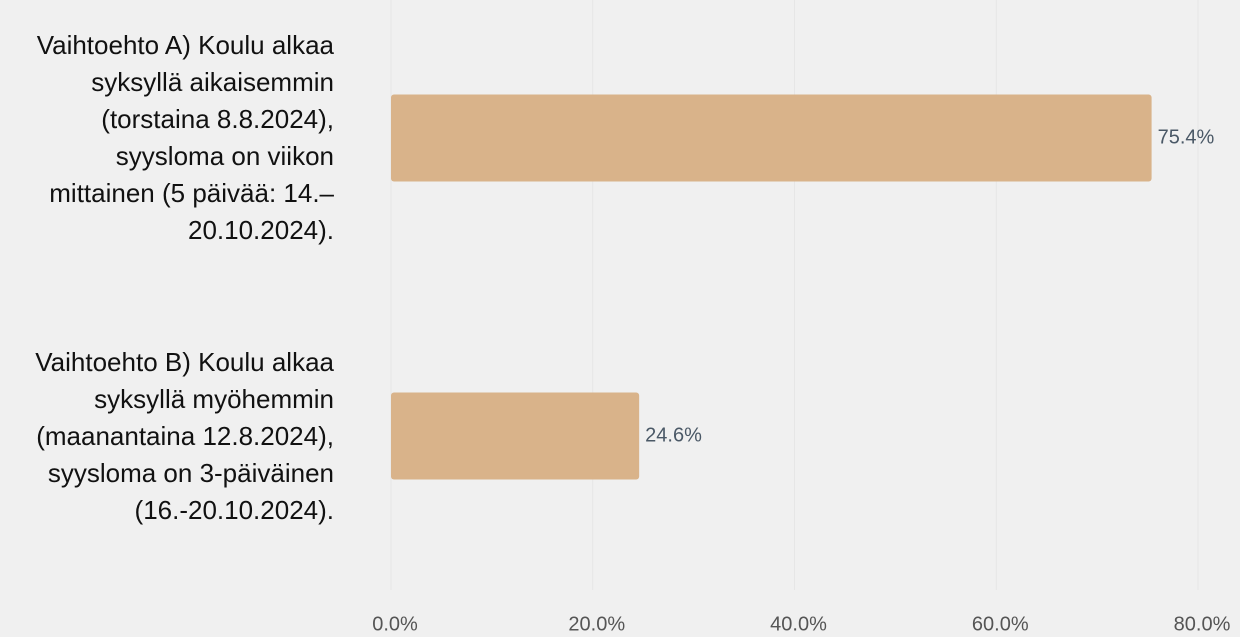 The height and width of the screenshot is (637, 1240). What do you see at coordinates (596, 624) in the screenshot?
I see `x-tick-label: 20.0%` at bounding box center [596, 624].